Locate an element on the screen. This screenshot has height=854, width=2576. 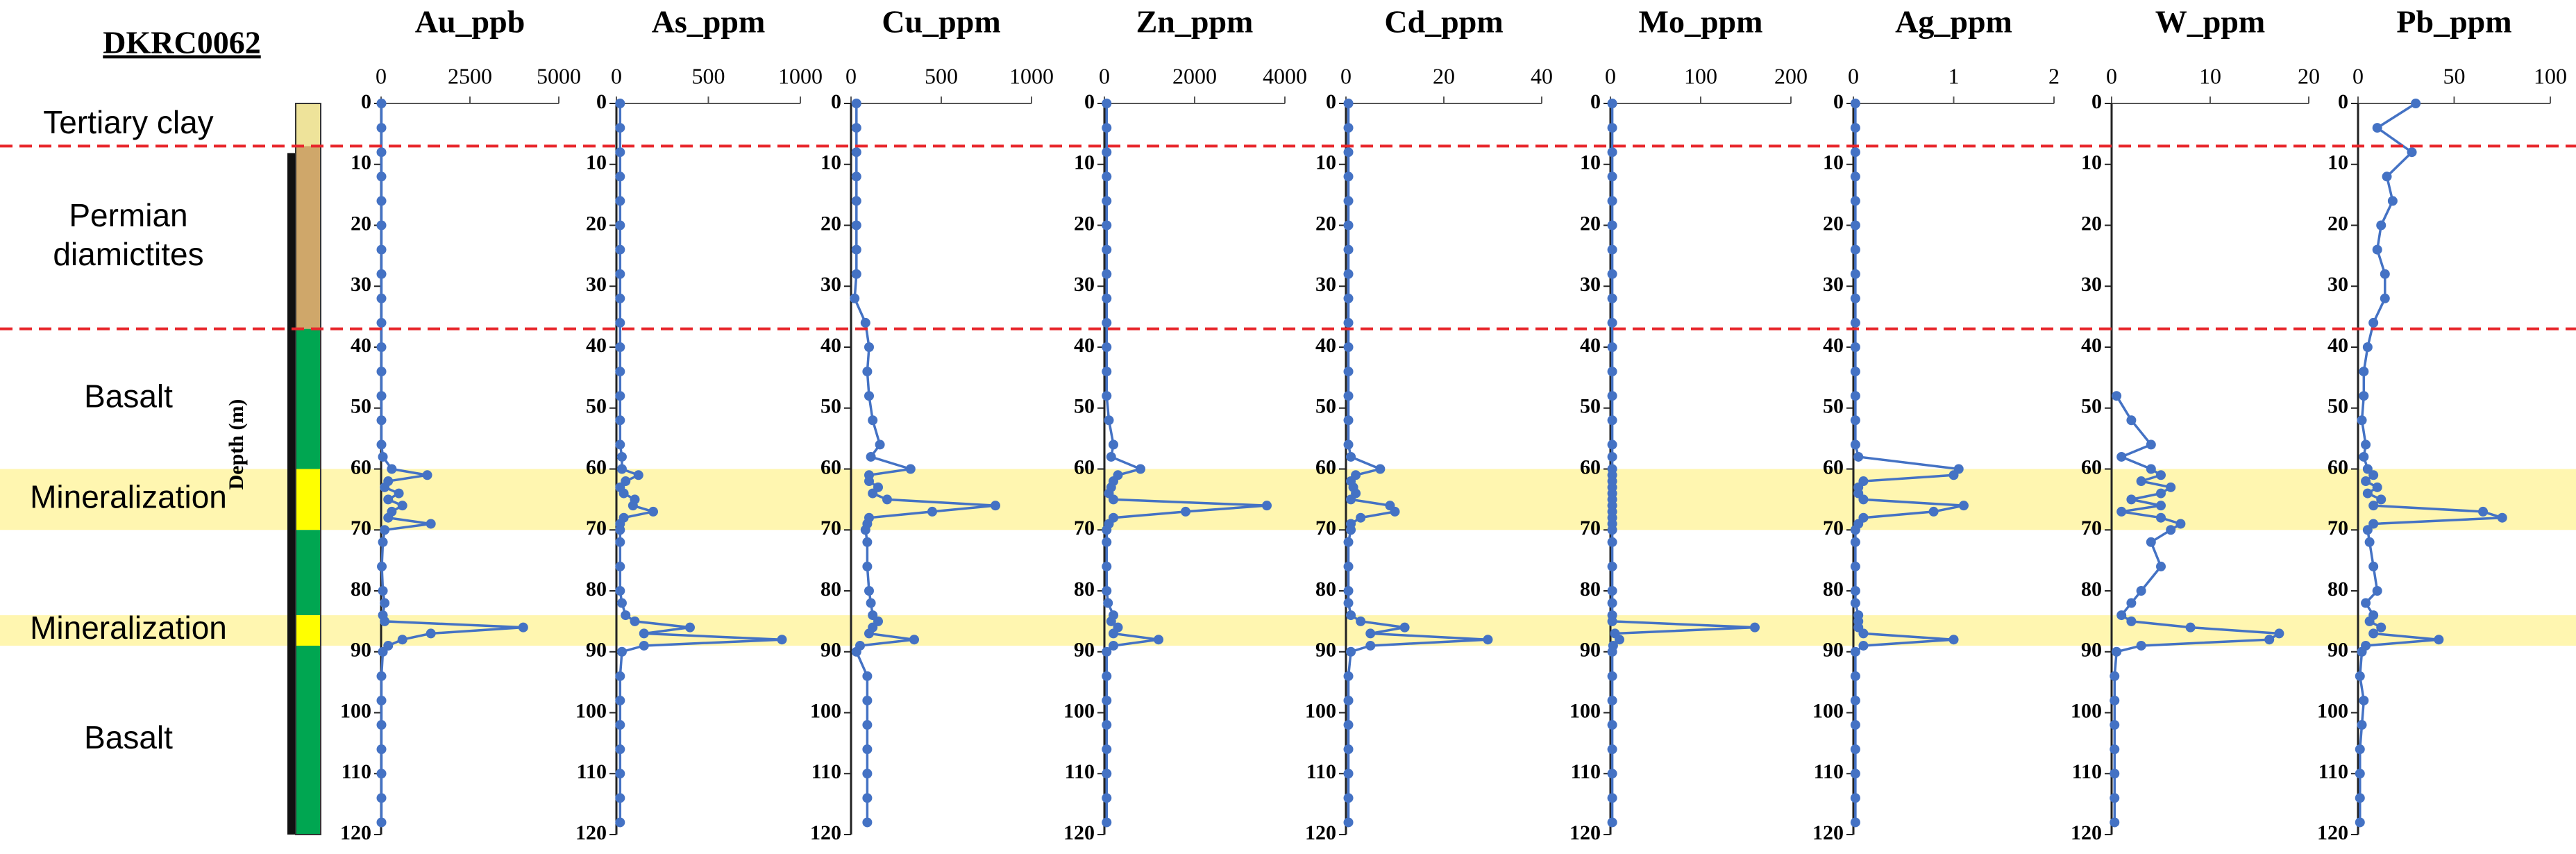
y-tick-label: 20 is located at coordinates (830, 223).